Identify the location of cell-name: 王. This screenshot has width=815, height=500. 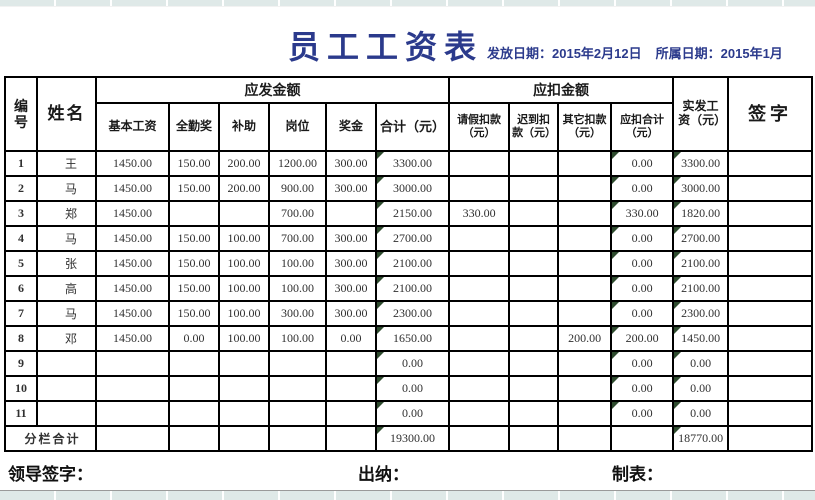
(66, 163).